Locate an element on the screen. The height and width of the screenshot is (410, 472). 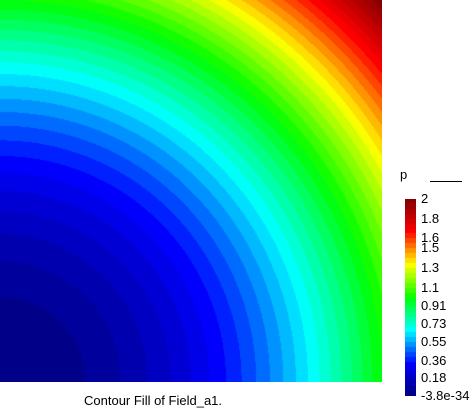
legend-tick-label: 1.1 is located at coordinates (430, 287).